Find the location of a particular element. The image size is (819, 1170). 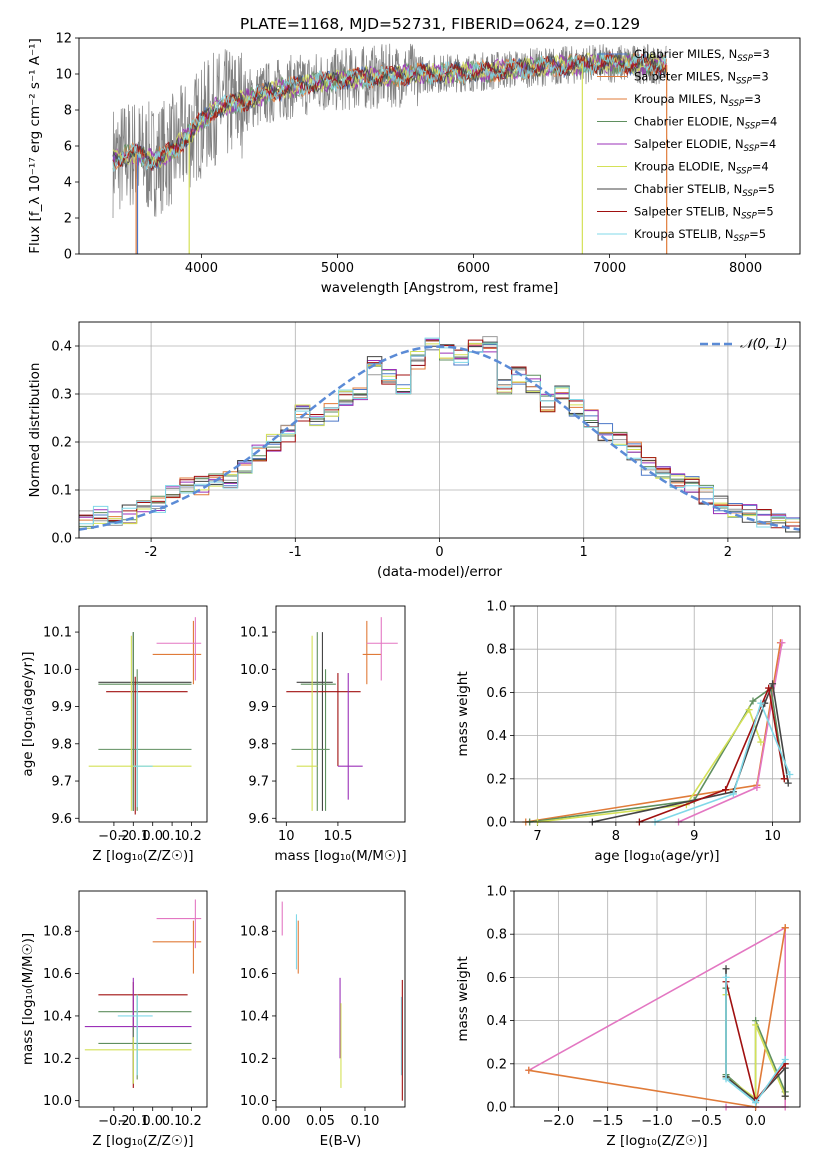

x-tick-label: 0.10 is located at coordinates (364, 1121).